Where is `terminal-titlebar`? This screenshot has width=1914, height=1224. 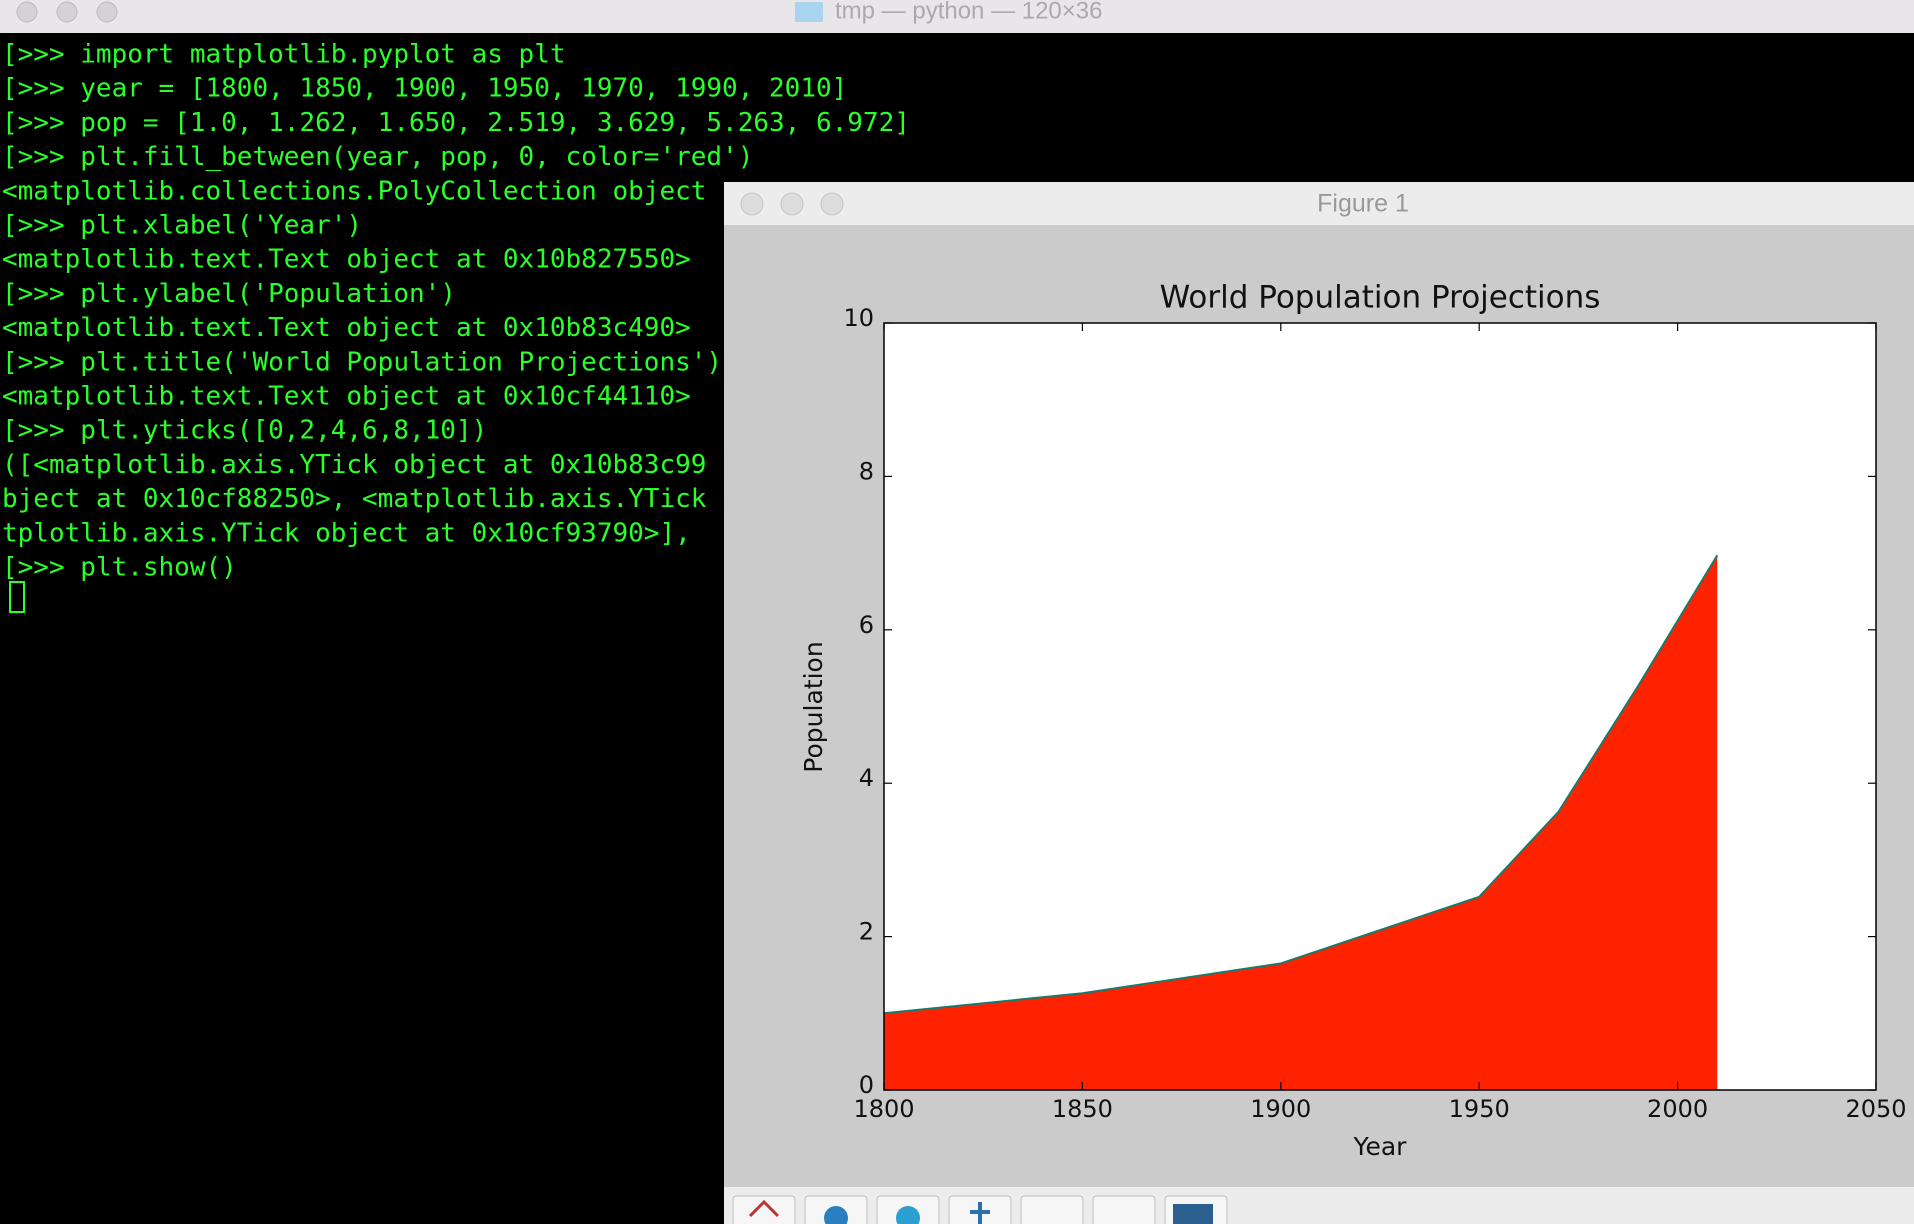
terminal-titlebar is located at coordinates (957, 16).